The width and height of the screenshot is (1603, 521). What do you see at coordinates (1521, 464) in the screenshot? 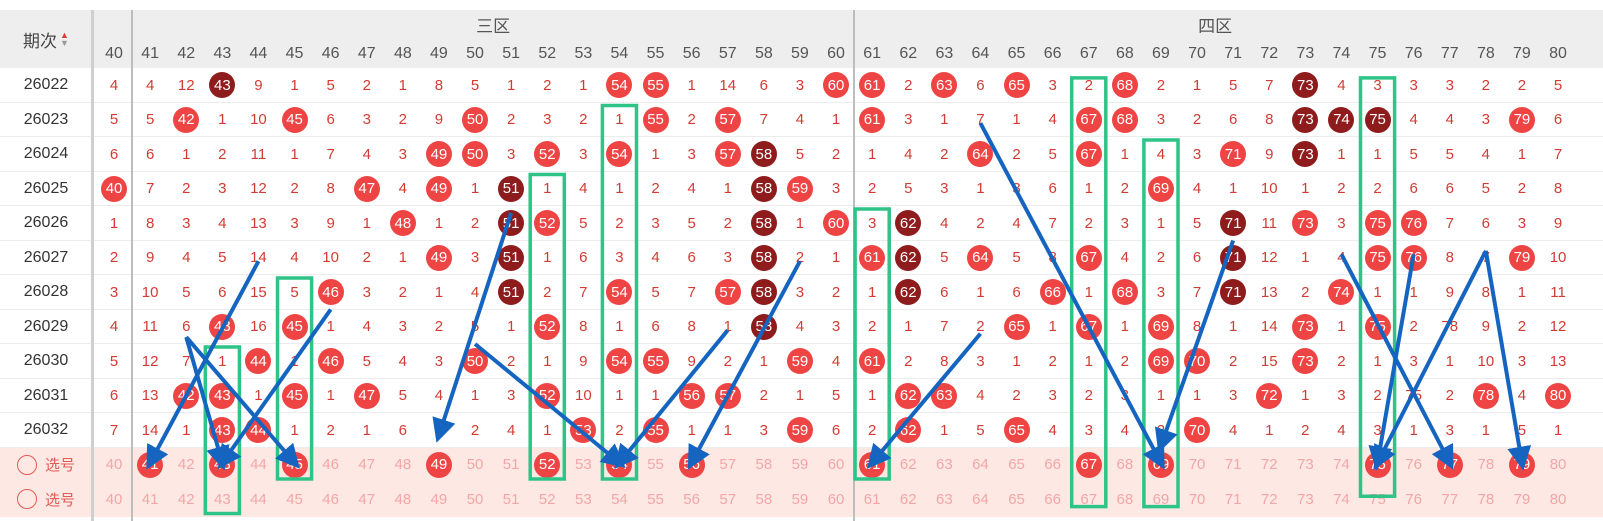
I see `selected-ball: 79` at bounding box center [1521, 464].